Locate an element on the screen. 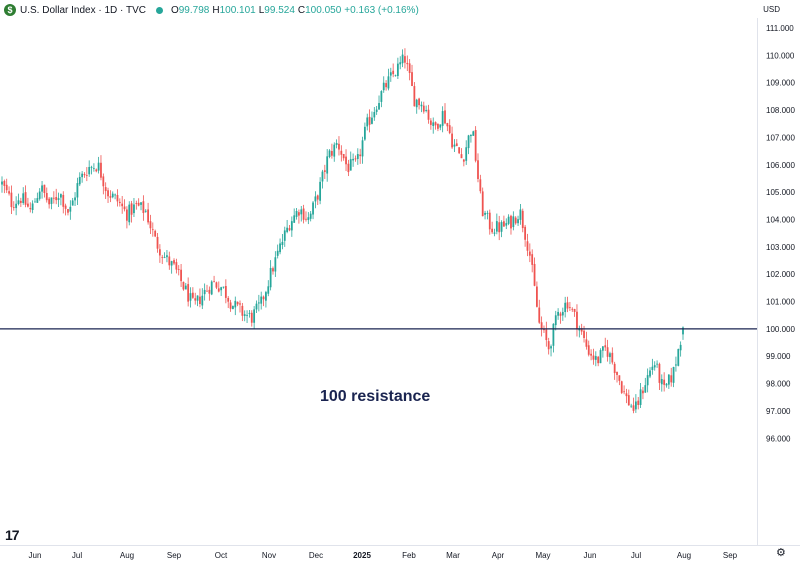 This screenshot has height=562, width=800. time-tick-label: Sep is located at coordinates (174, 555).